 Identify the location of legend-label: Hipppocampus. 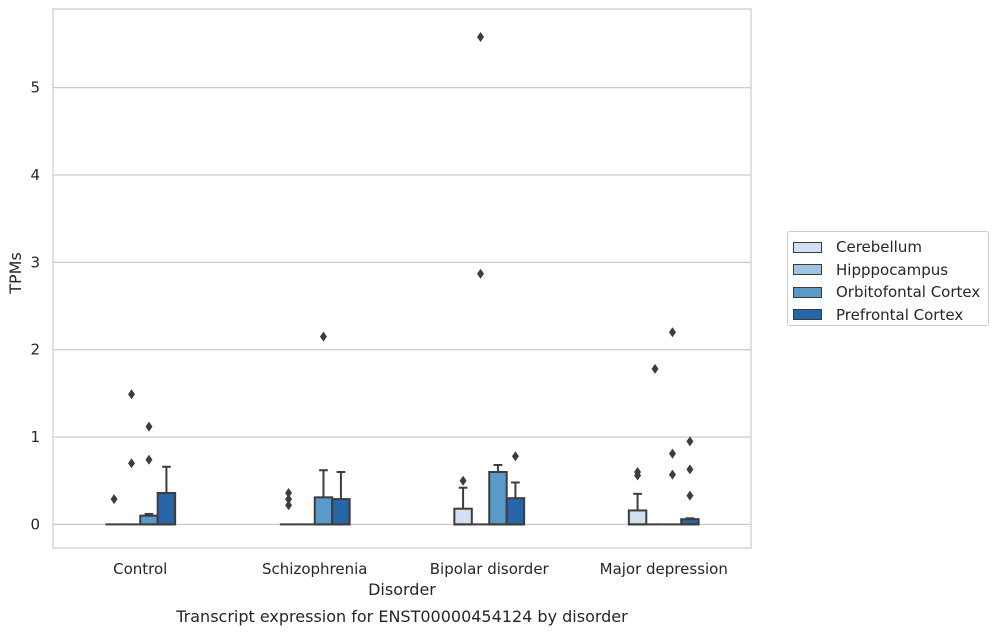
(892, 269).